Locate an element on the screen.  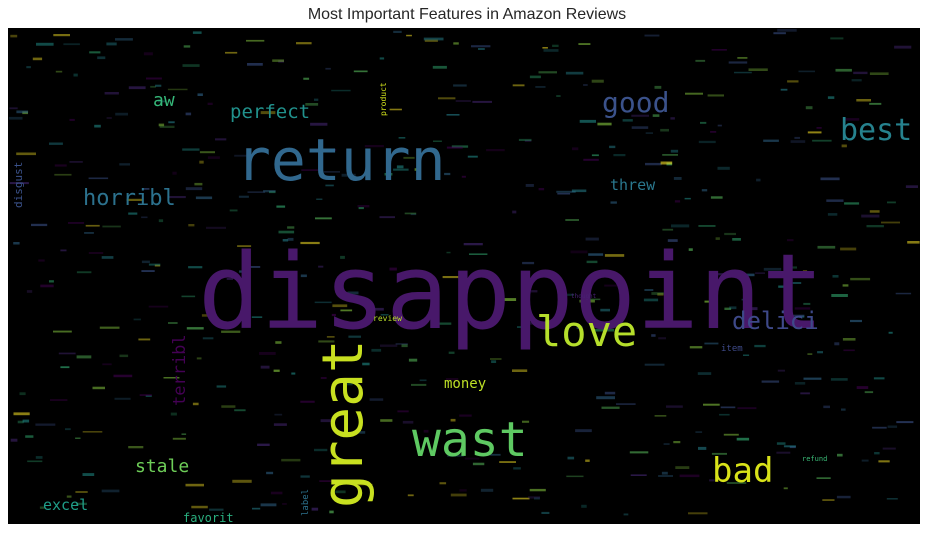
word-product: product is located at coordinates (383, 99).